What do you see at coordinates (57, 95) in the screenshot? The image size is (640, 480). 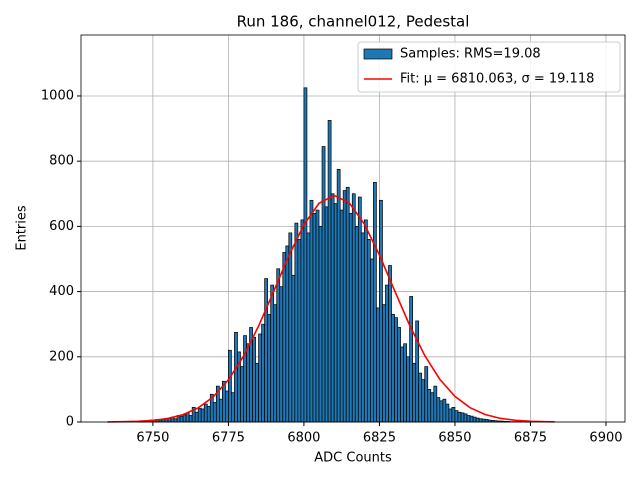 I see `y-tick-label: 1000` at bounding box center [57, 95].